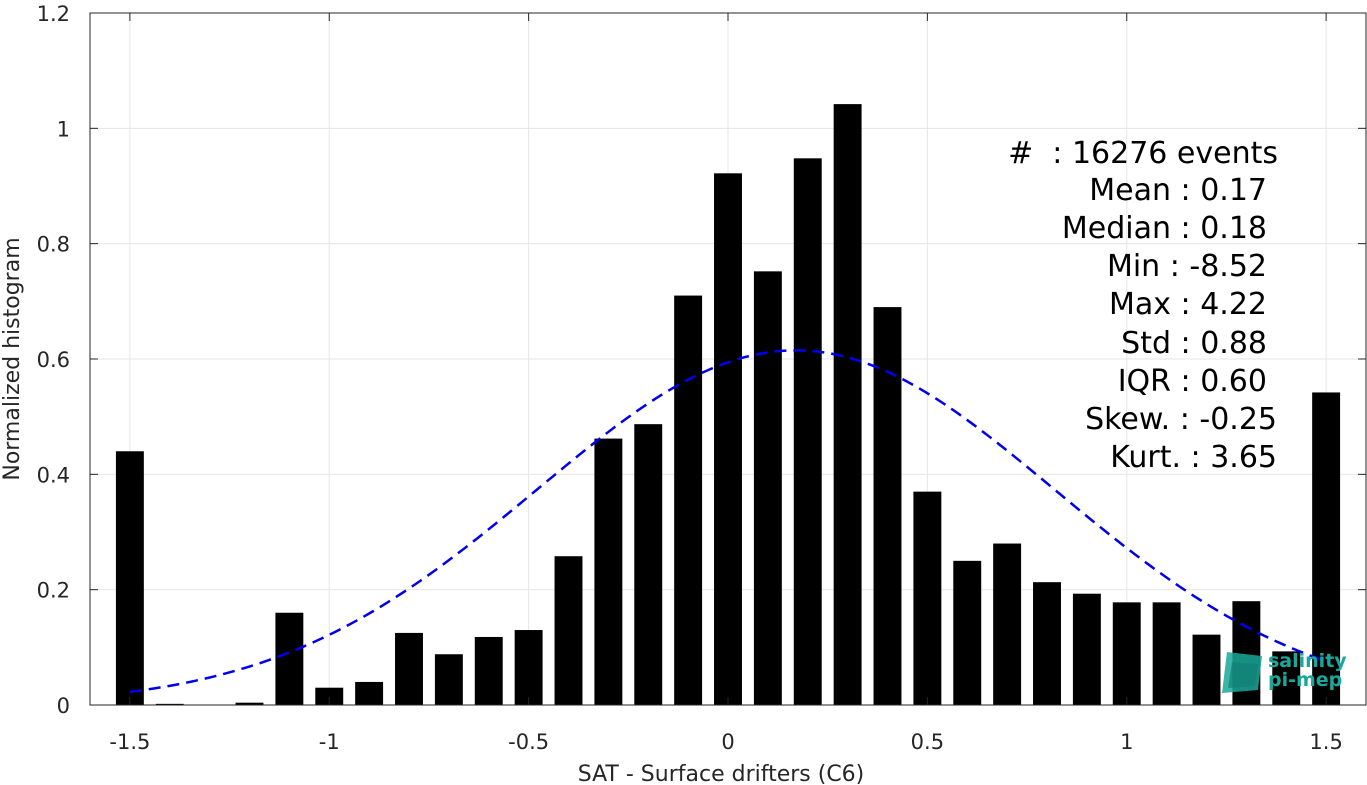 This screenshot has width=1367, height=785. What do you see at coordinates (1192, 381) in the screenshot?
I see `stat-iqr: IQR : 0.60` at bounding box center [1192, 381].